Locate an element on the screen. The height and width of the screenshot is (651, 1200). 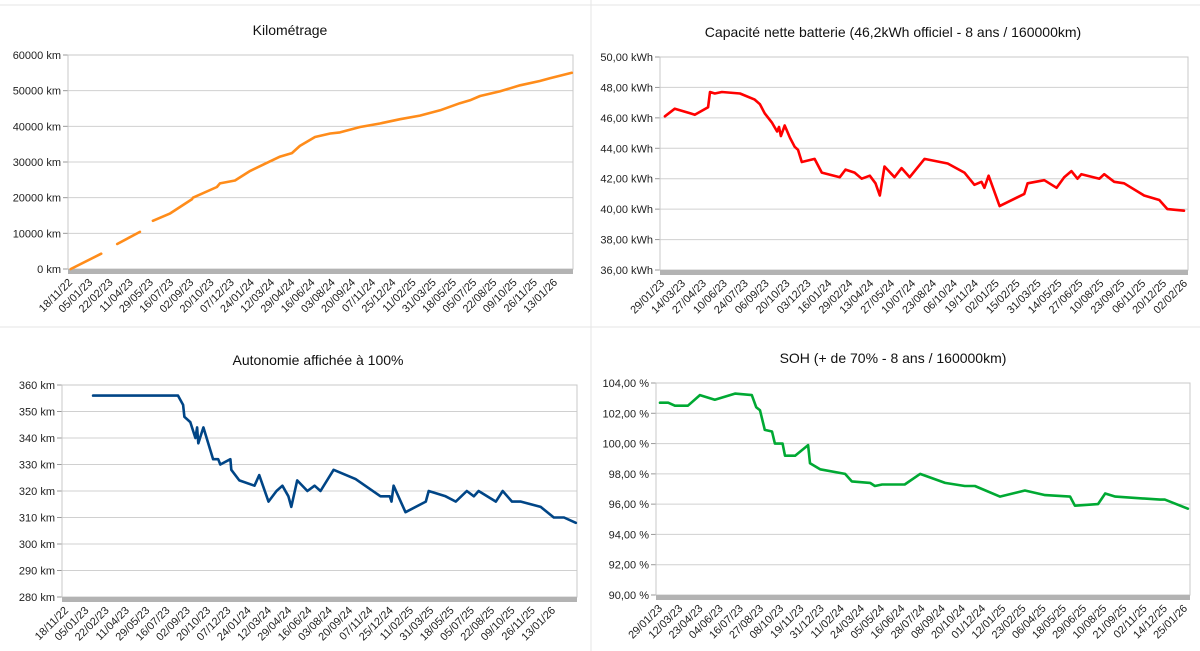
y-tick-label: 90,00 % is located at coordinates (629, 596).